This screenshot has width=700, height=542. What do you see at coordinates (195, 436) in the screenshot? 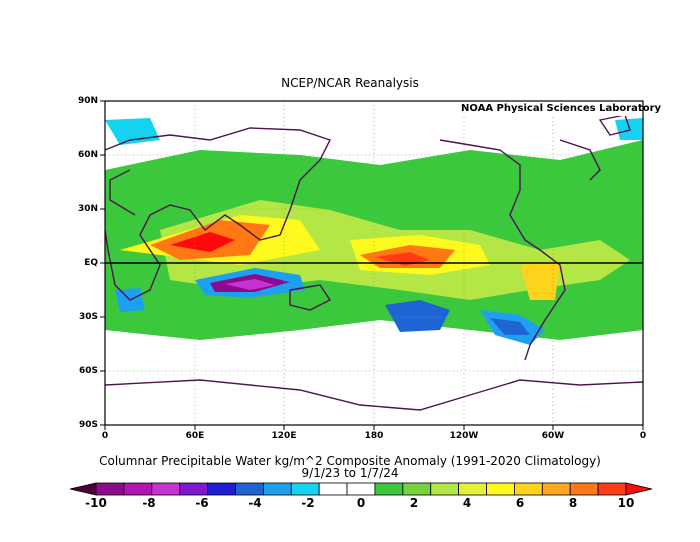
I see `lon-label: 60E` at bounding box center [195, 436].